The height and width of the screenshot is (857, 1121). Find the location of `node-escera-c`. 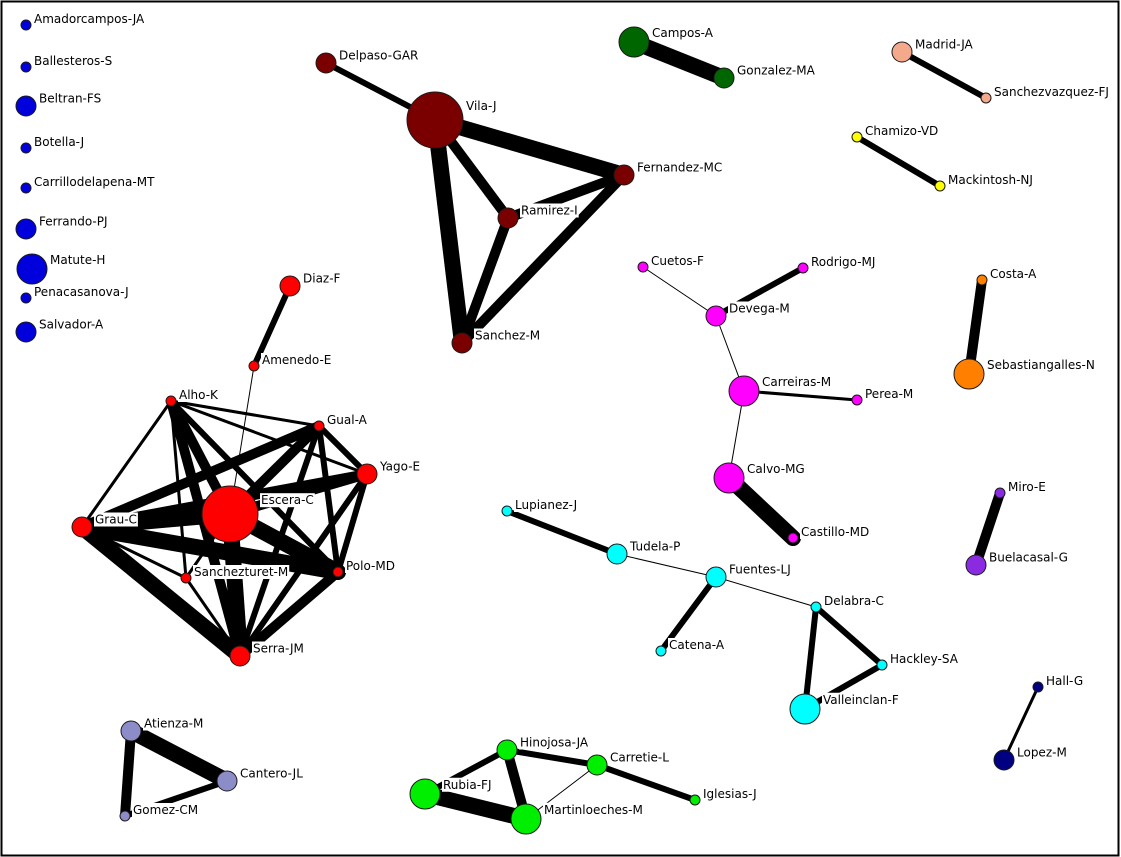

node-escera-c is located at coordinates (230, 514).